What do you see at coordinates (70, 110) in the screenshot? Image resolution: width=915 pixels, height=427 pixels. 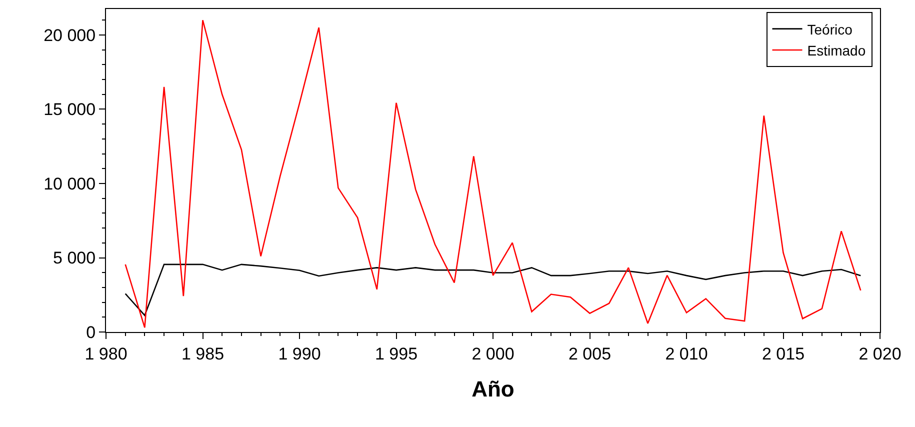 I see `y-tick-label: 15 000` at bounding box center [70, 110].